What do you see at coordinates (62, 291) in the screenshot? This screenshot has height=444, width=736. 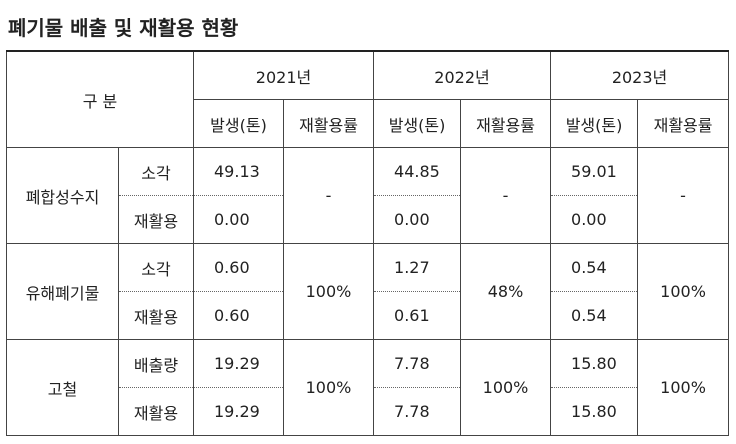 I see `group-name: 유해폐기물` at bounding box center [62, 291].